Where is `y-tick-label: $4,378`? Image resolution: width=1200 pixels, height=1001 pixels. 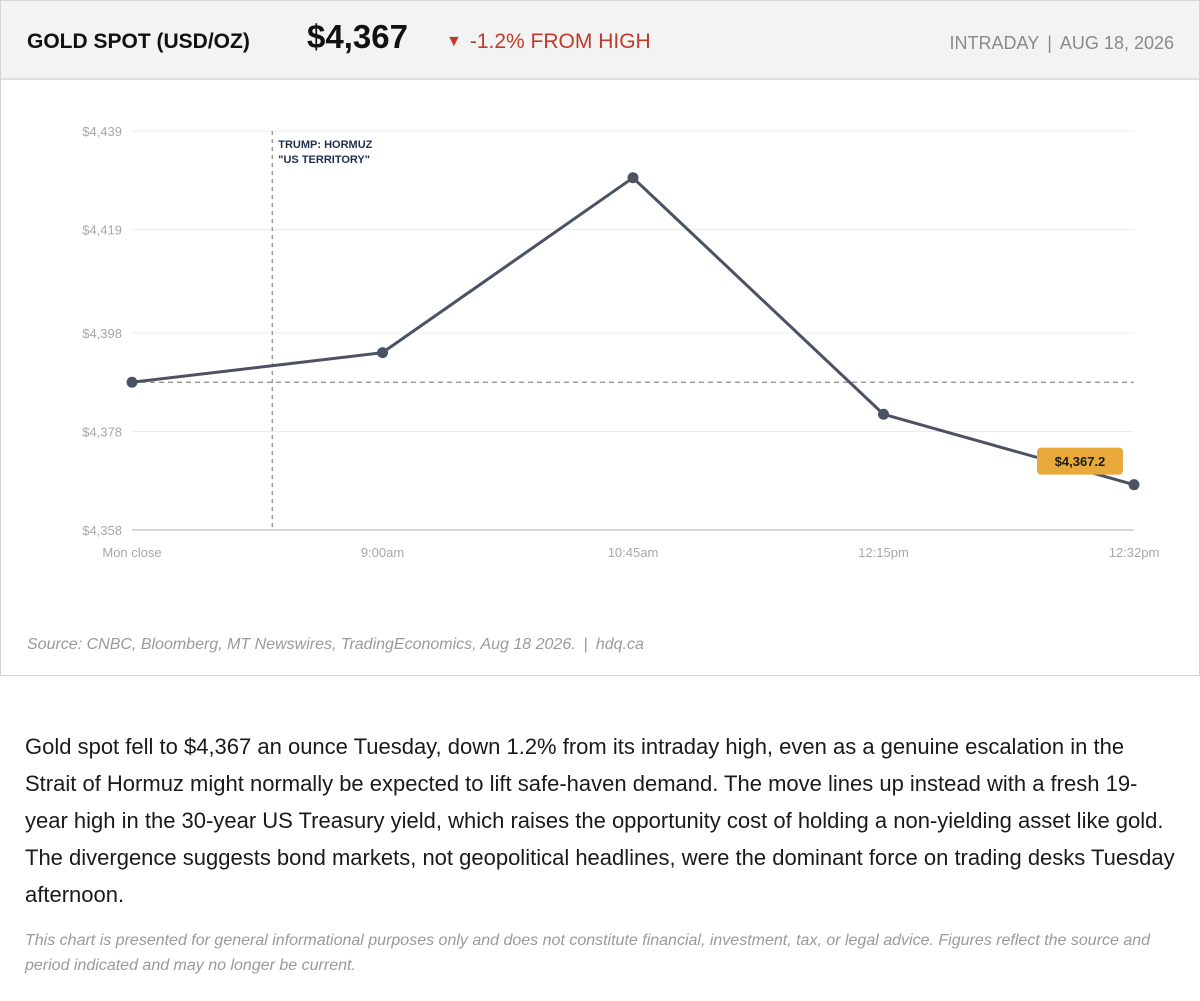 y-tick-label: $4,378 is located at coordinates (102, 431).